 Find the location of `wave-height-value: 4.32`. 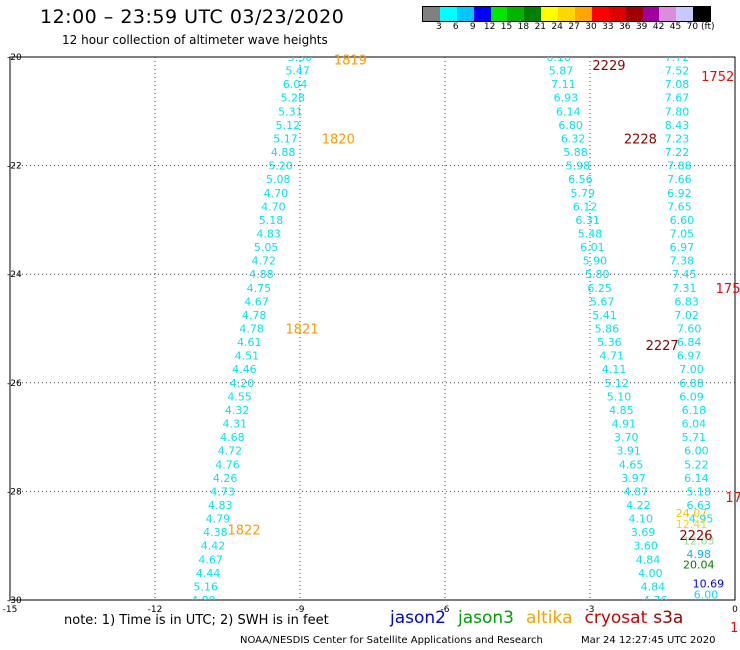

wave-height-value: 4.32 is located at coordinates (237, 410).